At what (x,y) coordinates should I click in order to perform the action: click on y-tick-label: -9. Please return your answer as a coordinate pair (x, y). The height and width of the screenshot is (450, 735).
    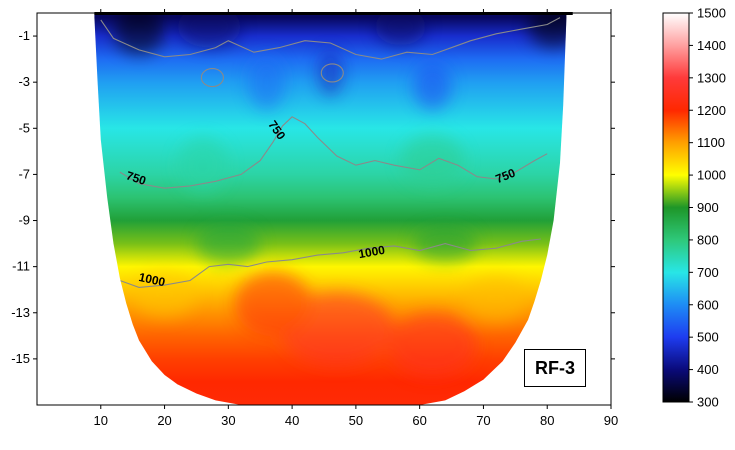
    Looking at the image, I should click on (24, 220).